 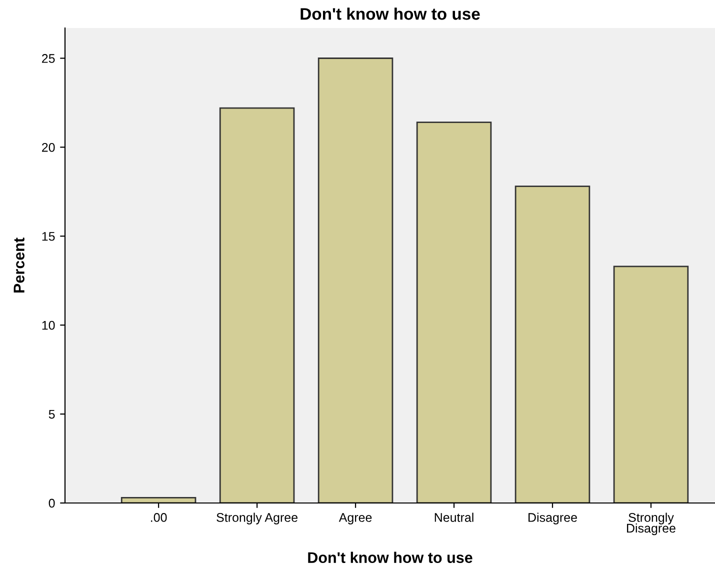 I want to click on x-tick-label: Disagree, so click(x=552, y=518).